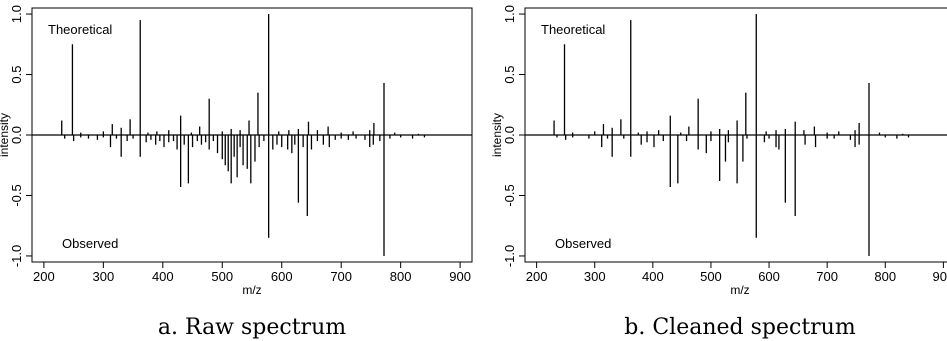  I want to click on panel-caption: a. Raw spectrum, so click(252, 327).